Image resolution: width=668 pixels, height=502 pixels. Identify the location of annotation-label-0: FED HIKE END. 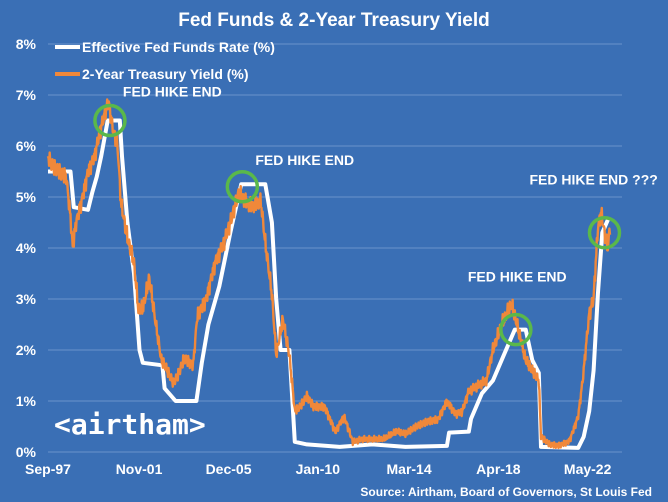
(172, 92).